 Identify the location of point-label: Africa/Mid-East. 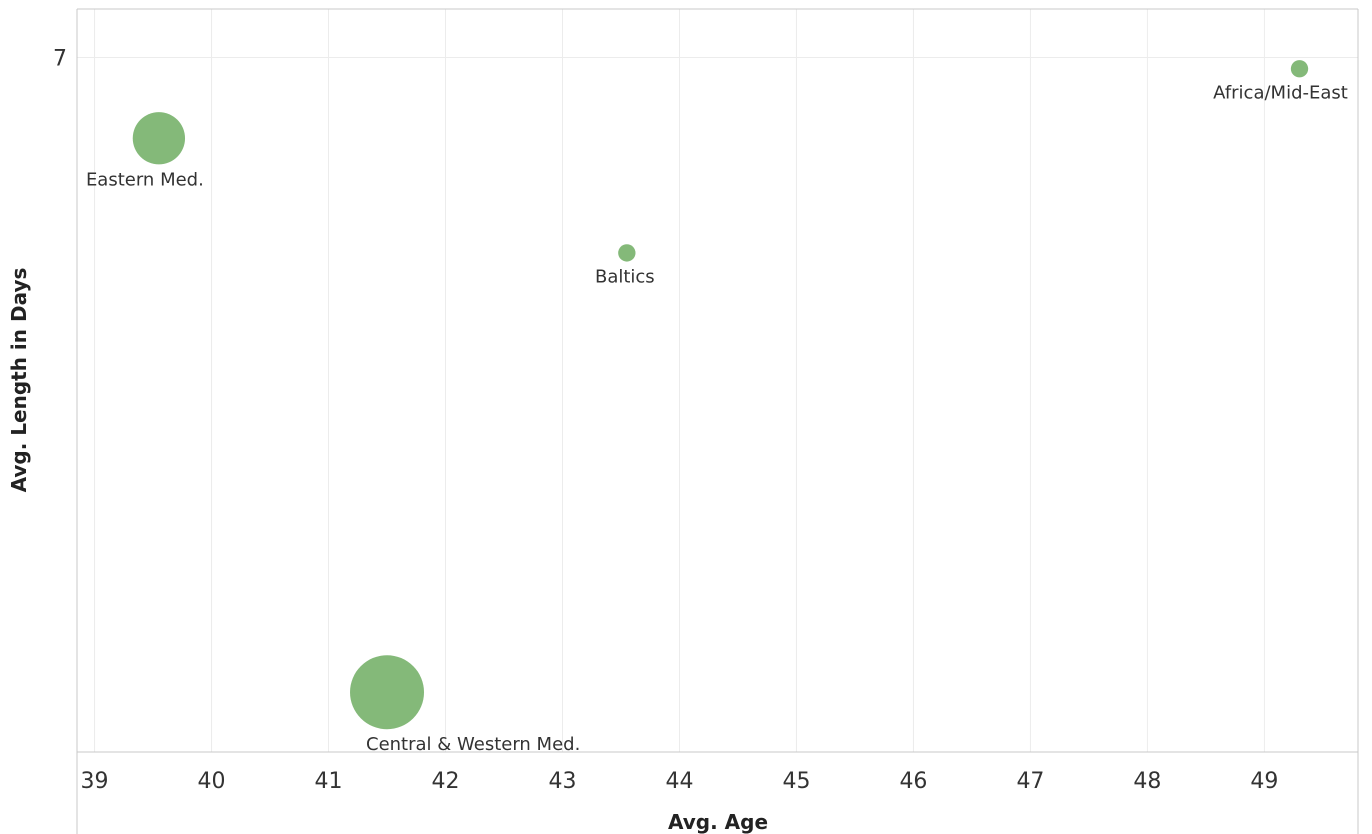
(1280, 92).